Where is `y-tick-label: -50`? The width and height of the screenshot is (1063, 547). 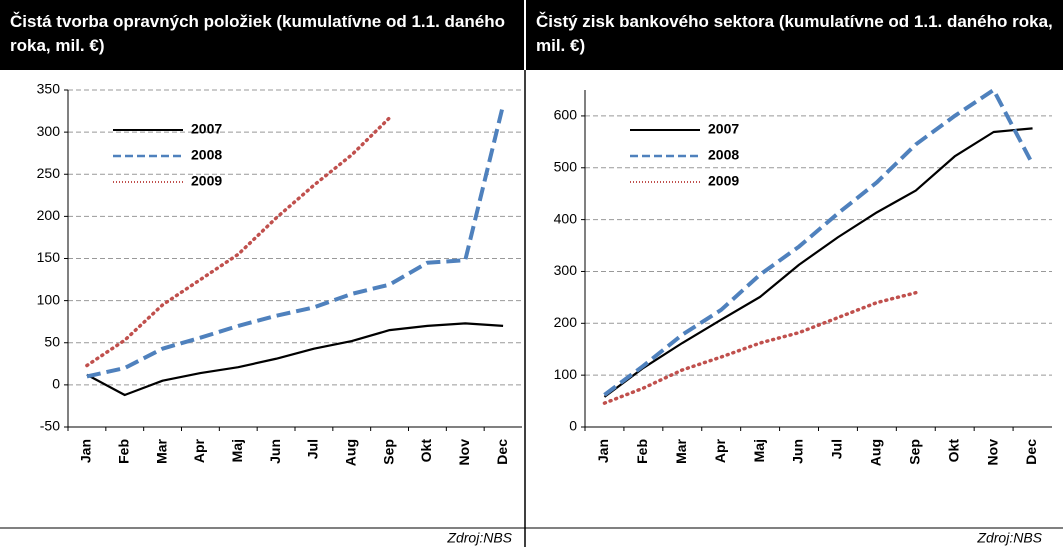
y-tick-label: -50 is located at coordinates (50, 426).